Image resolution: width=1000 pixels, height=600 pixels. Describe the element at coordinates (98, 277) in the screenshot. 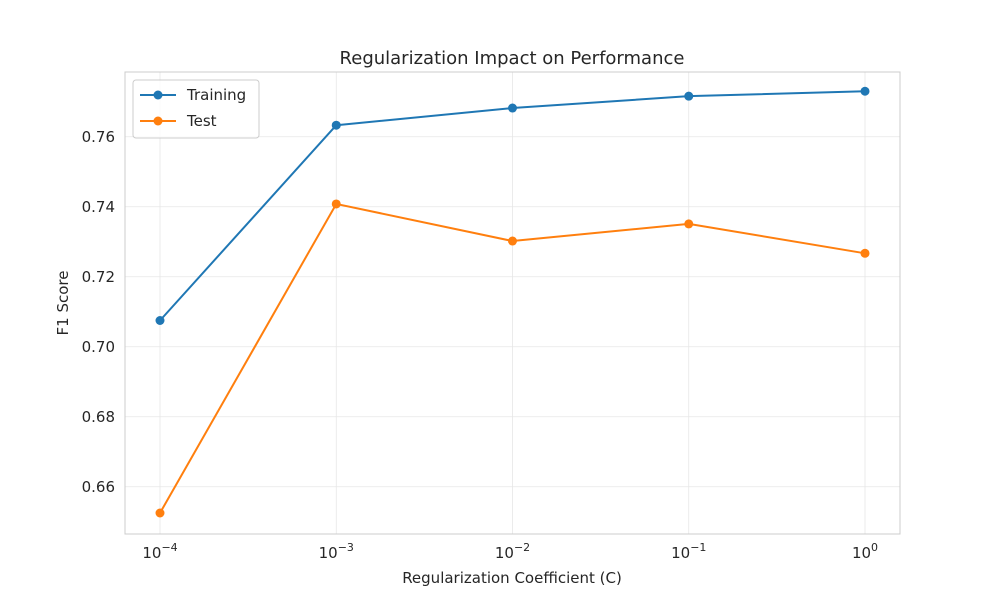

I see `y-tick-label: 0.72` at that location.